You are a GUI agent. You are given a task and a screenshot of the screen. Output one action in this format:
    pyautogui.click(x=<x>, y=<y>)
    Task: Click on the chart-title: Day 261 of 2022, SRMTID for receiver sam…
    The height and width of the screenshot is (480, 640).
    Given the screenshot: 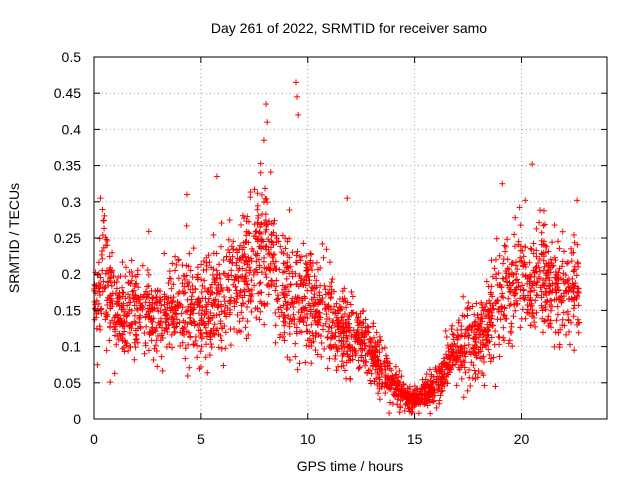 What is the action you would take?
    pyautogui.click(x=349, y=28)
    